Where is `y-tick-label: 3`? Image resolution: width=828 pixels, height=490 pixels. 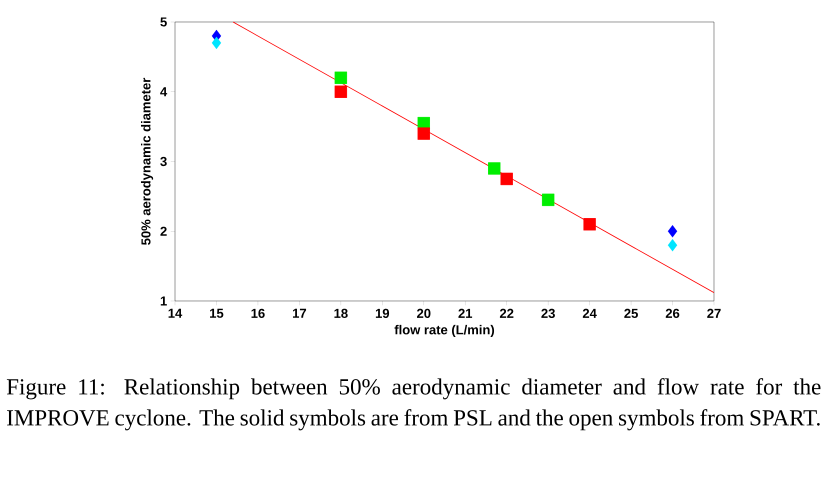 y-tick-label: 3 is located at coordinates (163, 161).